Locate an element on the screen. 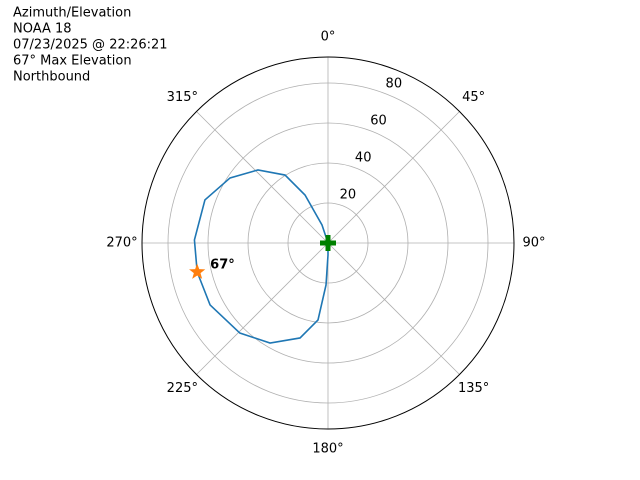 The width and height of the screenshot is (640, 480). r-tick-label: 60 is located at coordinates (378, 121).